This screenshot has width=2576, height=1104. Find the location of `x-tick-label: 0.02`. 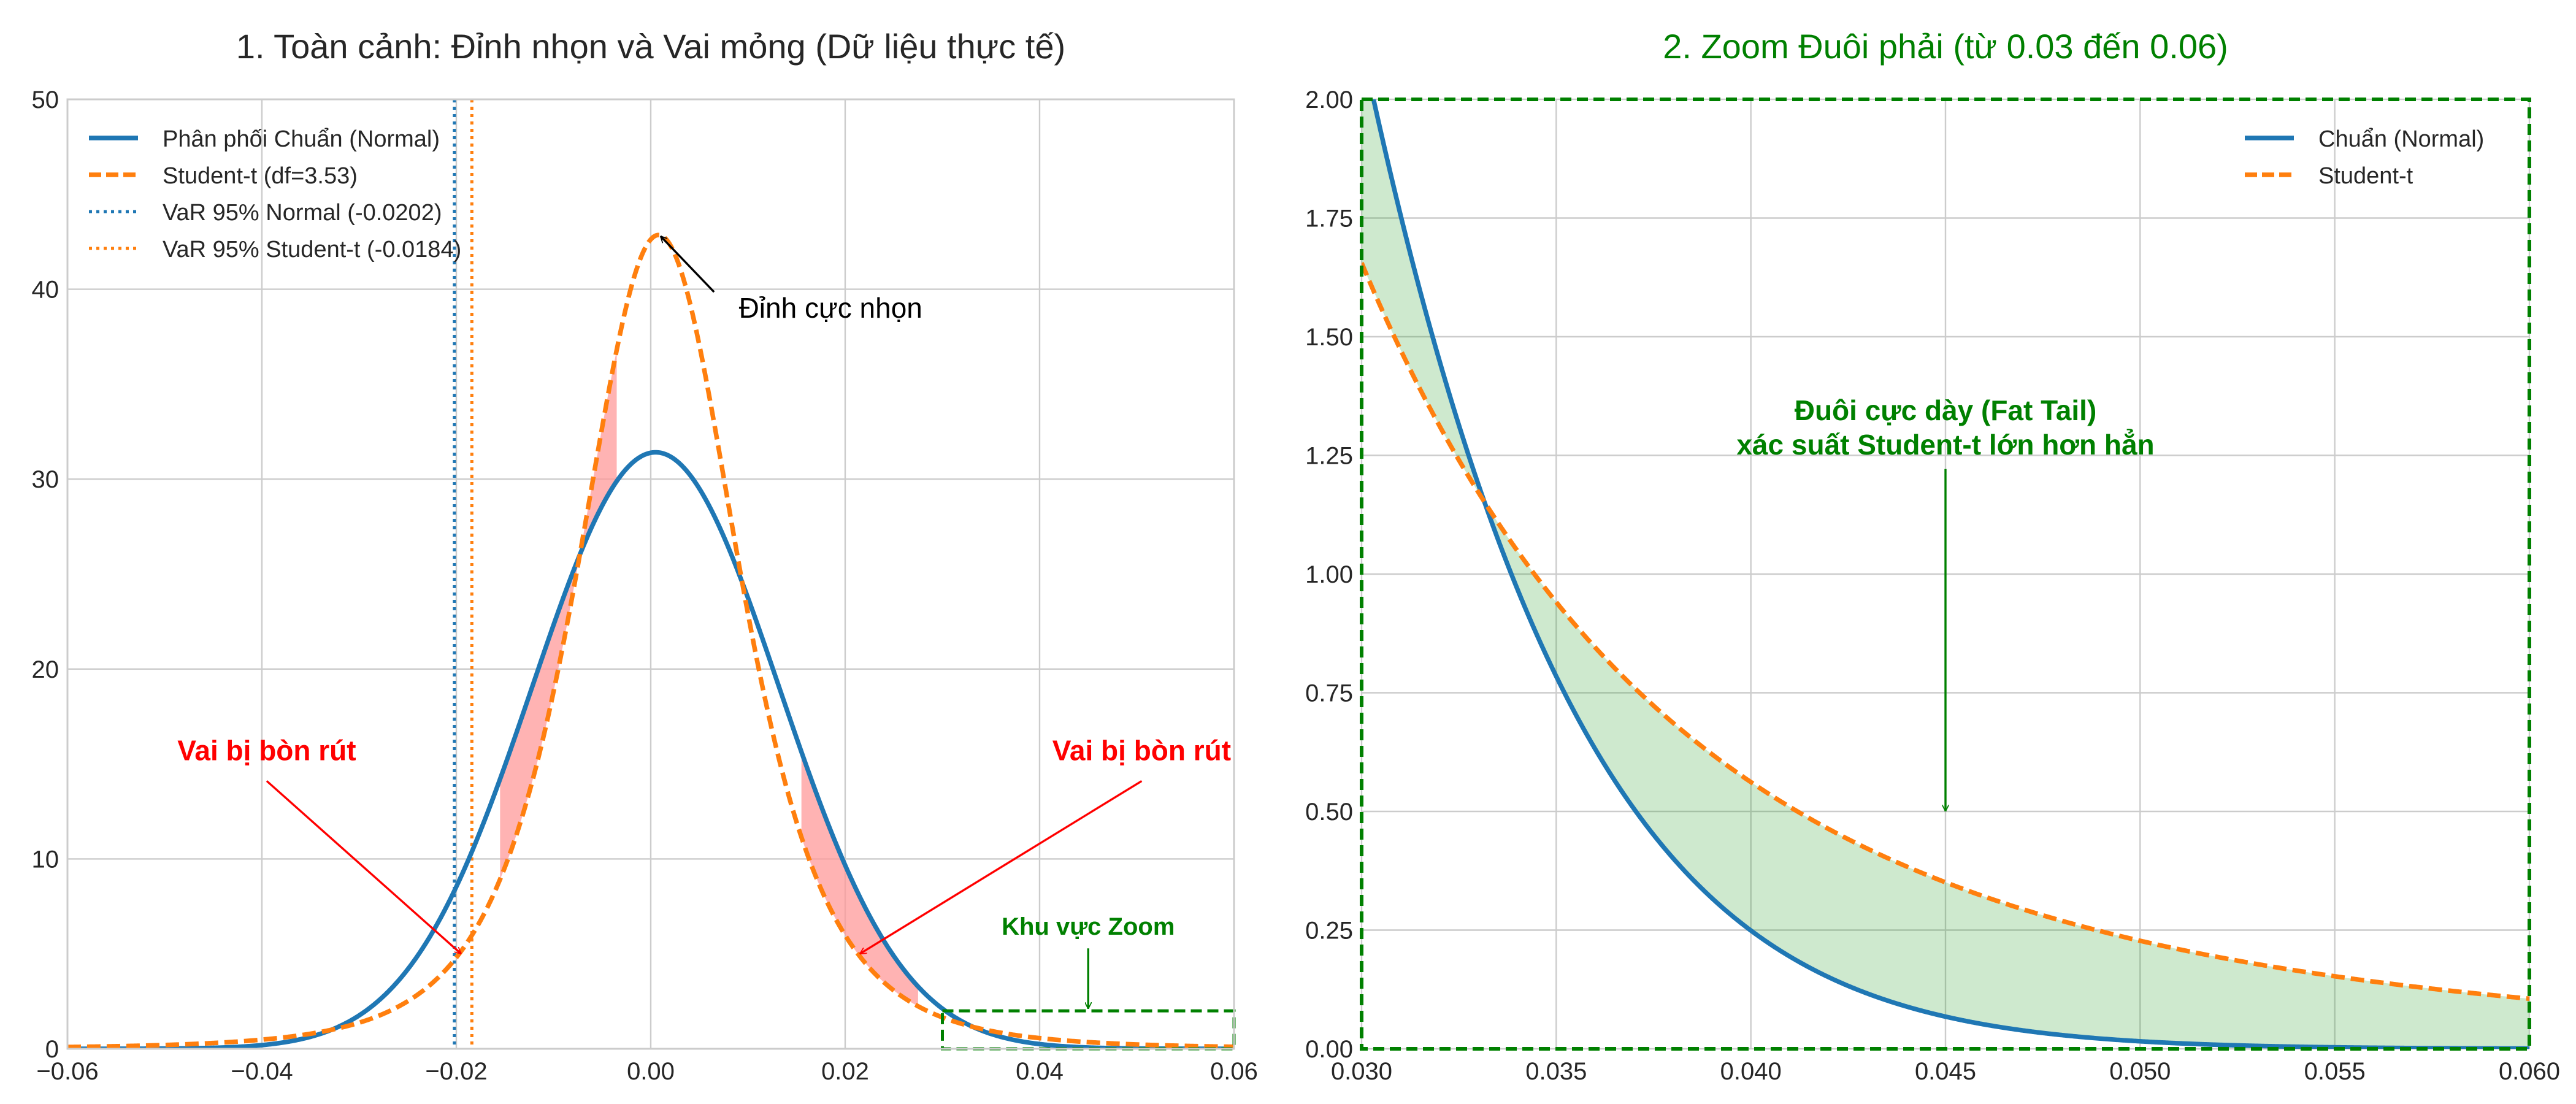

x-tick-label: 0.02 is located at coordinates (845, 1071).